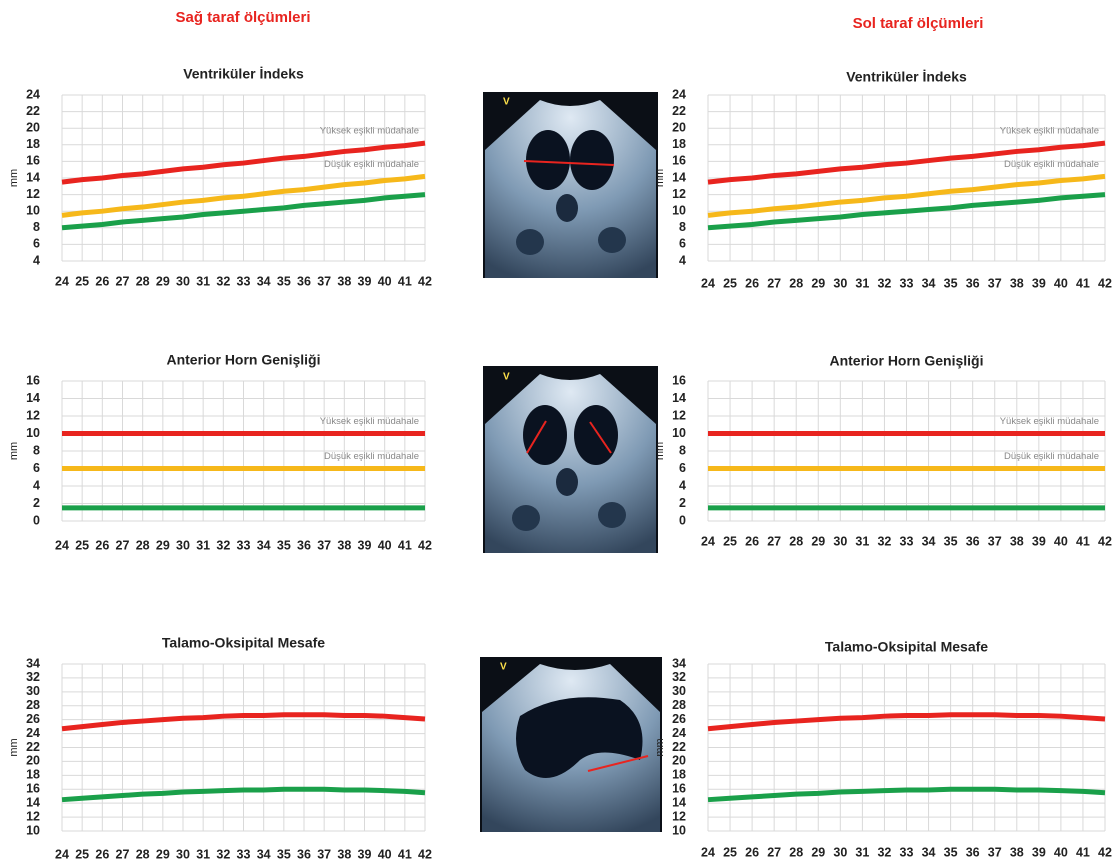 This screenshot has height=867, width=1117. What do you see at coordinates (371, 164) in the screenshot?
I see `annotation: Düşük eşikli müdahale` at bounding box center [371, 164].